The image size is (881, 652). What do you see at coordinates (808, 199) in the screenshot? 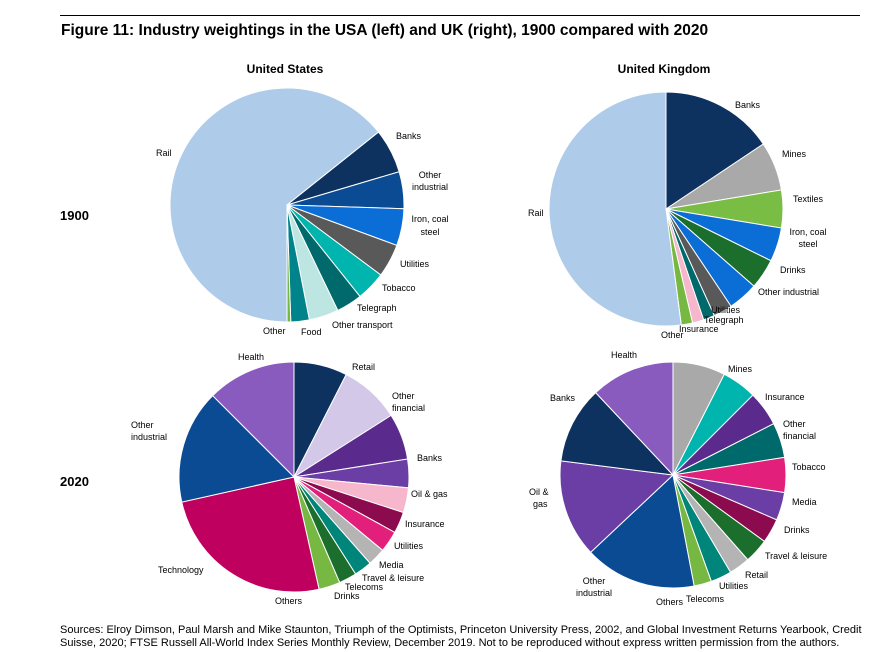
I see `label: Textiles` at bounding box center [808, 199].